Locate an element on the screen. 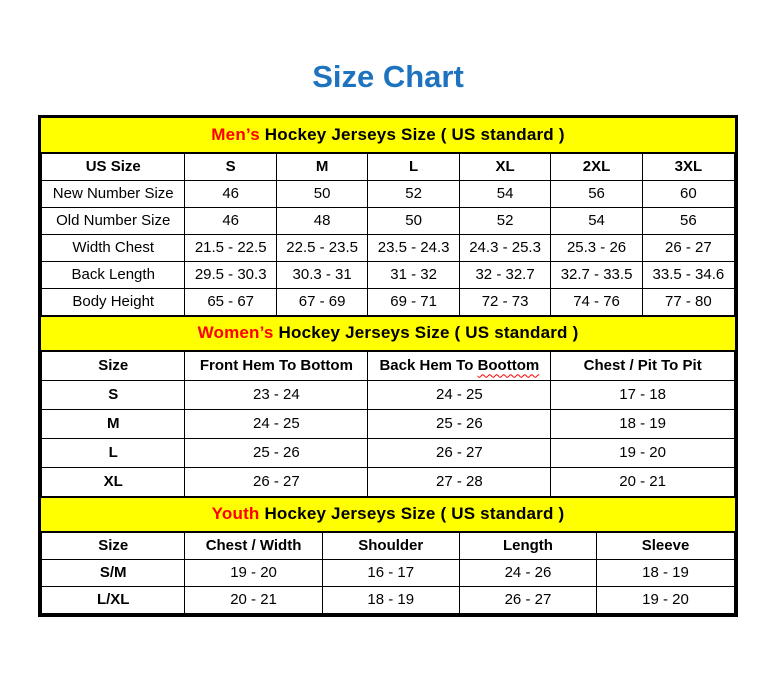 This screenshot has width=776, height=692. table-row: L 25 - 26 26 - 27 19 - 20 is located at coordinates (387, 452).